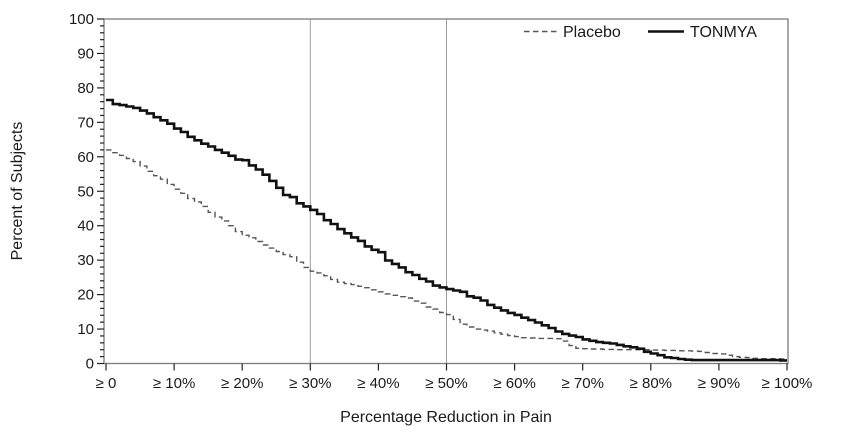 Image resolution: width=850 pixels, height=441 pixels. I want to click on legend-placebo-label: Placebo, so click(592, 32).